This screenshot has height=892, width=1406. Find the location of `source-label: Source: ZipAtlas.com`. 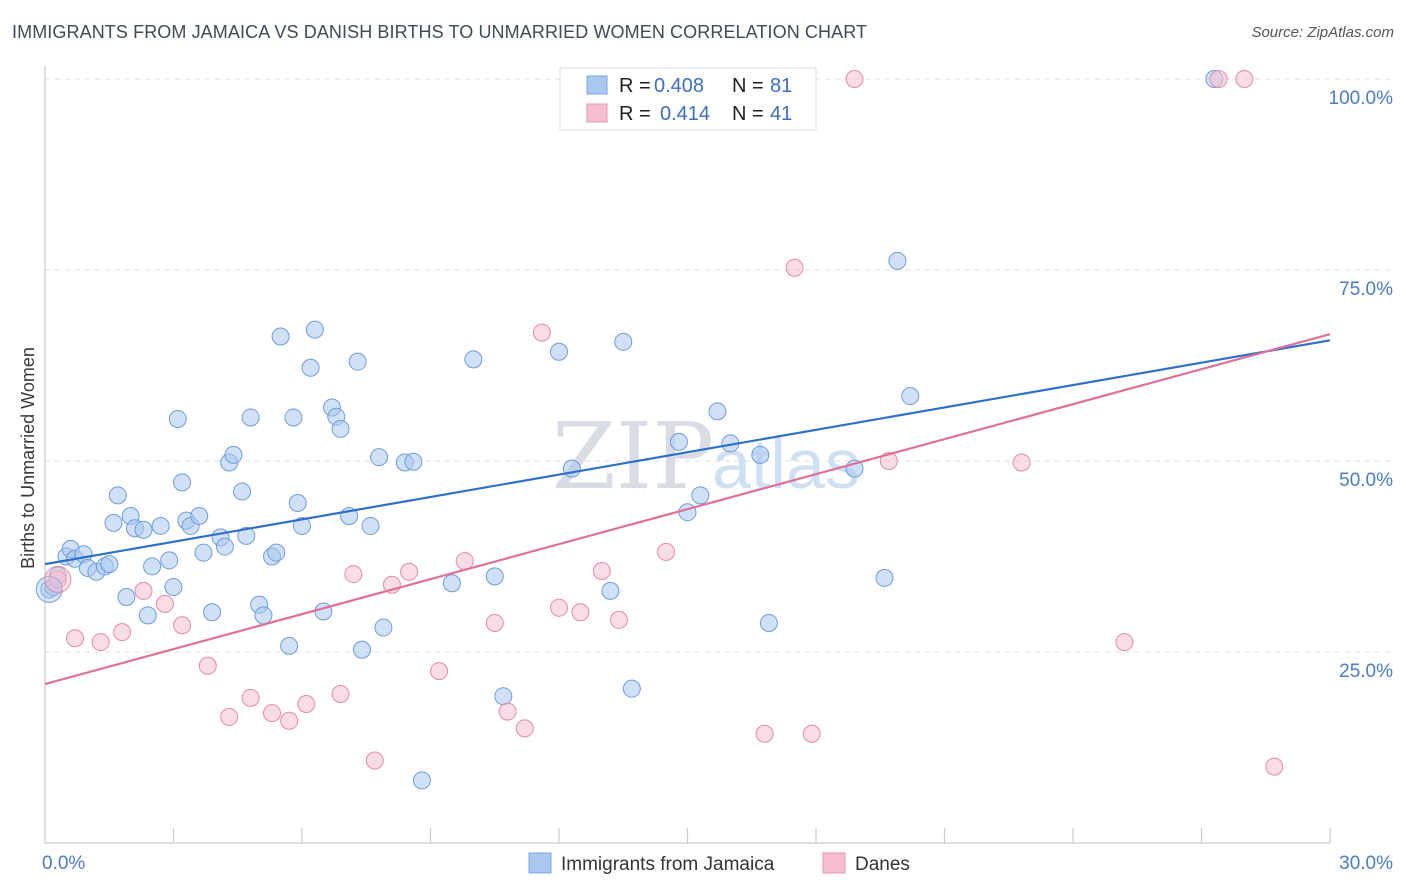

source-label: Source: ZipAtlas.com is located at coordinates (1322, 32).